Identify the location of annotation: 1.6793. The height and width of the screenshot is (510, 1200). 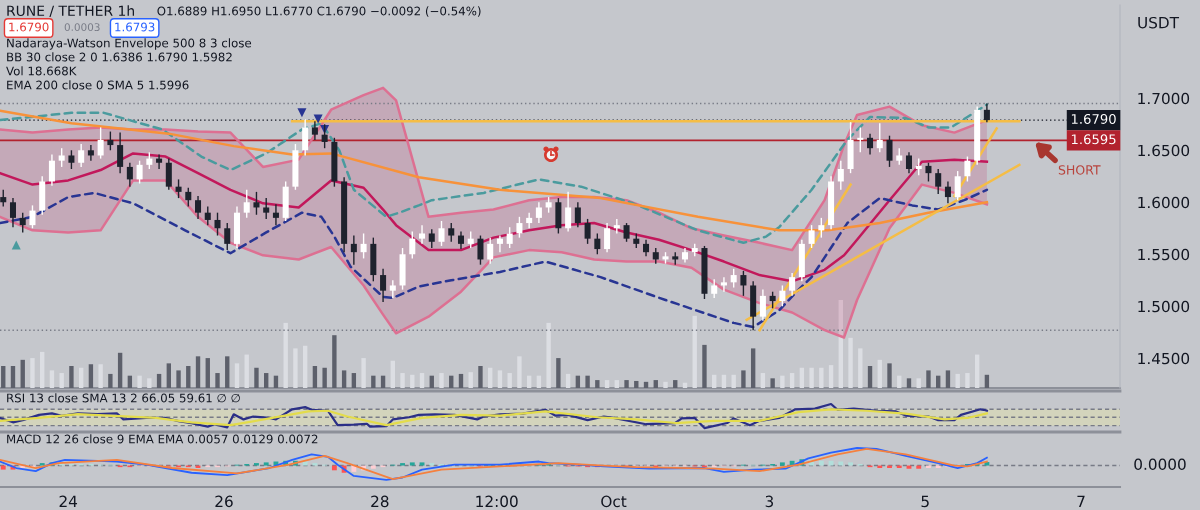
(135, 27).